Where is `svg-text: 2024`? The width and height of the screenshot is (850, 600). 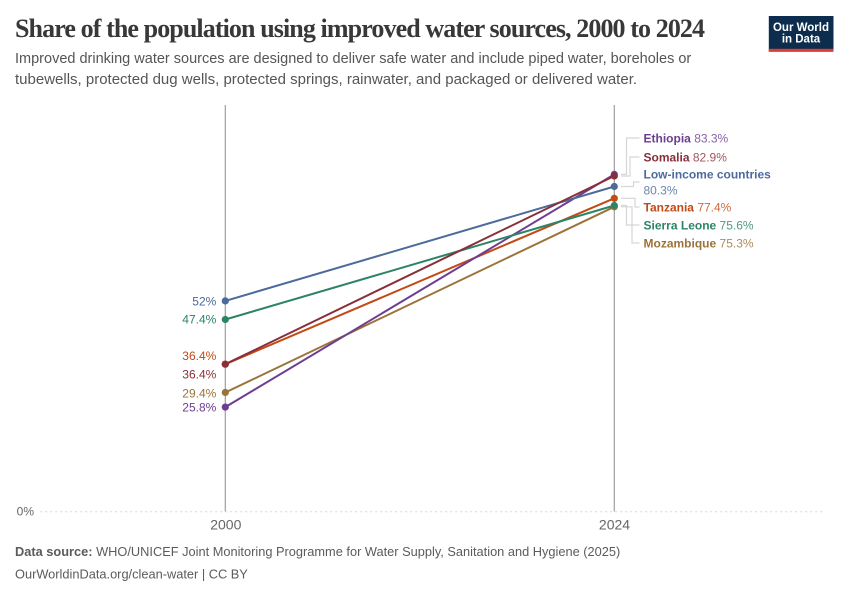
svg-text: 2024 is located at coordinates (614, 525).